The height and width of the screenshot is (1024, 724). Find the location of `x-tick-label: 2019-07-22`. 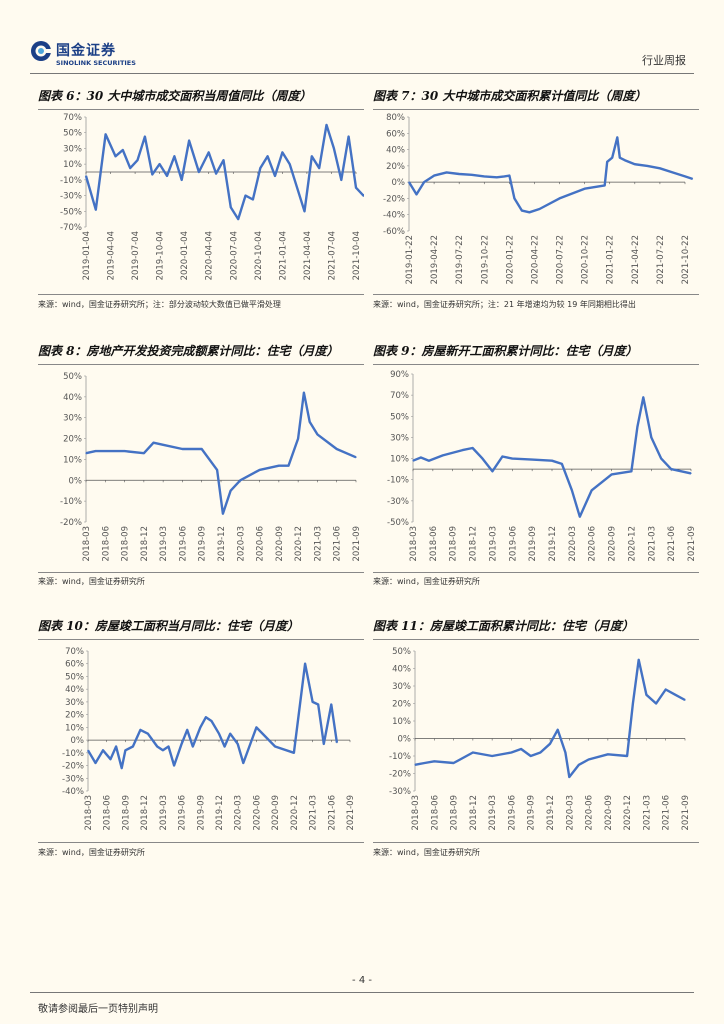

x-tick-label: 2019-07-22 is located at coordinates (460, 259).